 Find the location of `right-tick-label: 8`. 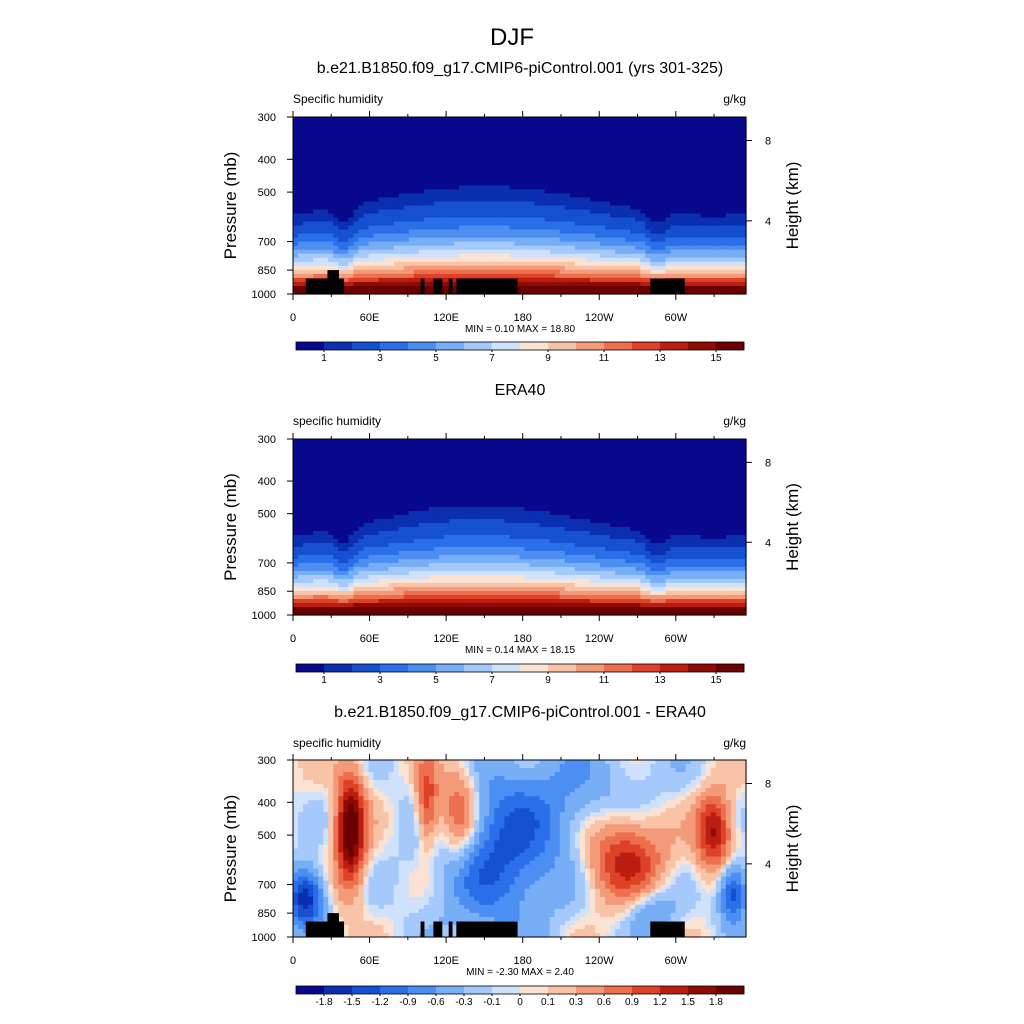

right-tick-label: 8 is located at coordinates (768, 141).